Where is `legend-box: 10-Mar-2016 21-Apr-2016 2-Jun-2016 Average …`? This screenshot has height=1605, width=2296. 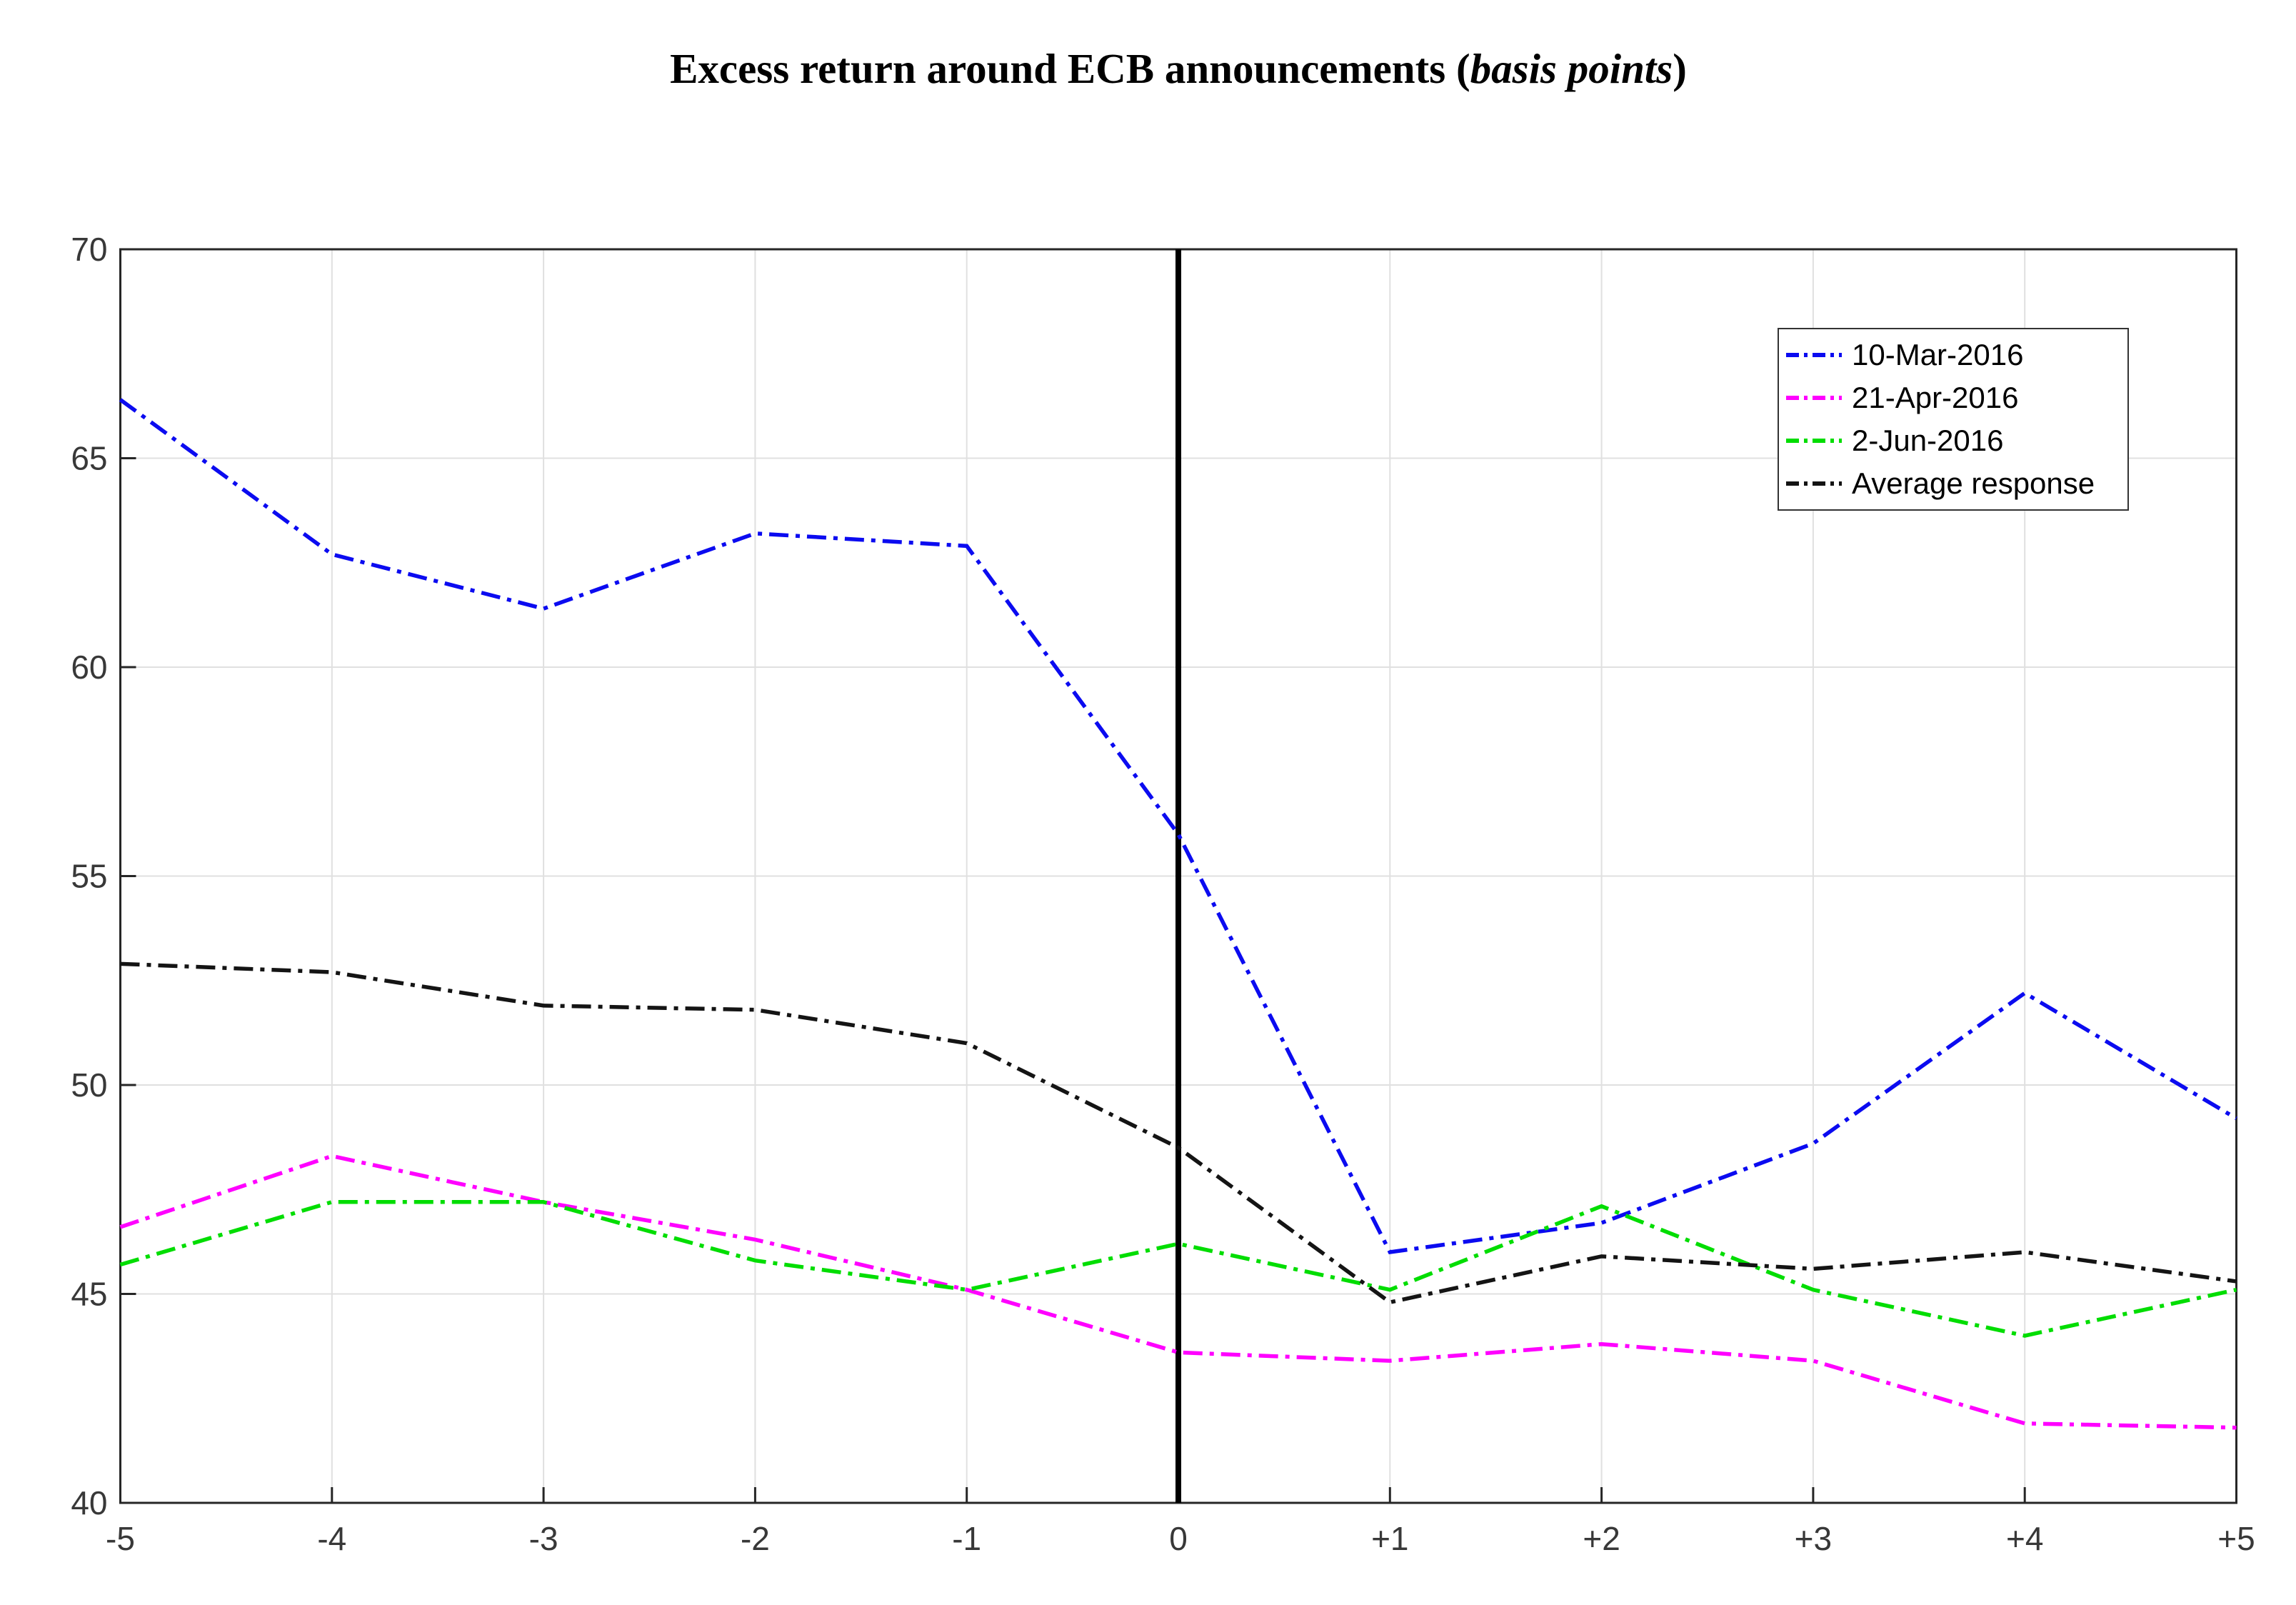 legend-box: 10-Mar-2016 21-Apr-2016 2-Jun-2016 Average … is located at coordinates (1953, 419).